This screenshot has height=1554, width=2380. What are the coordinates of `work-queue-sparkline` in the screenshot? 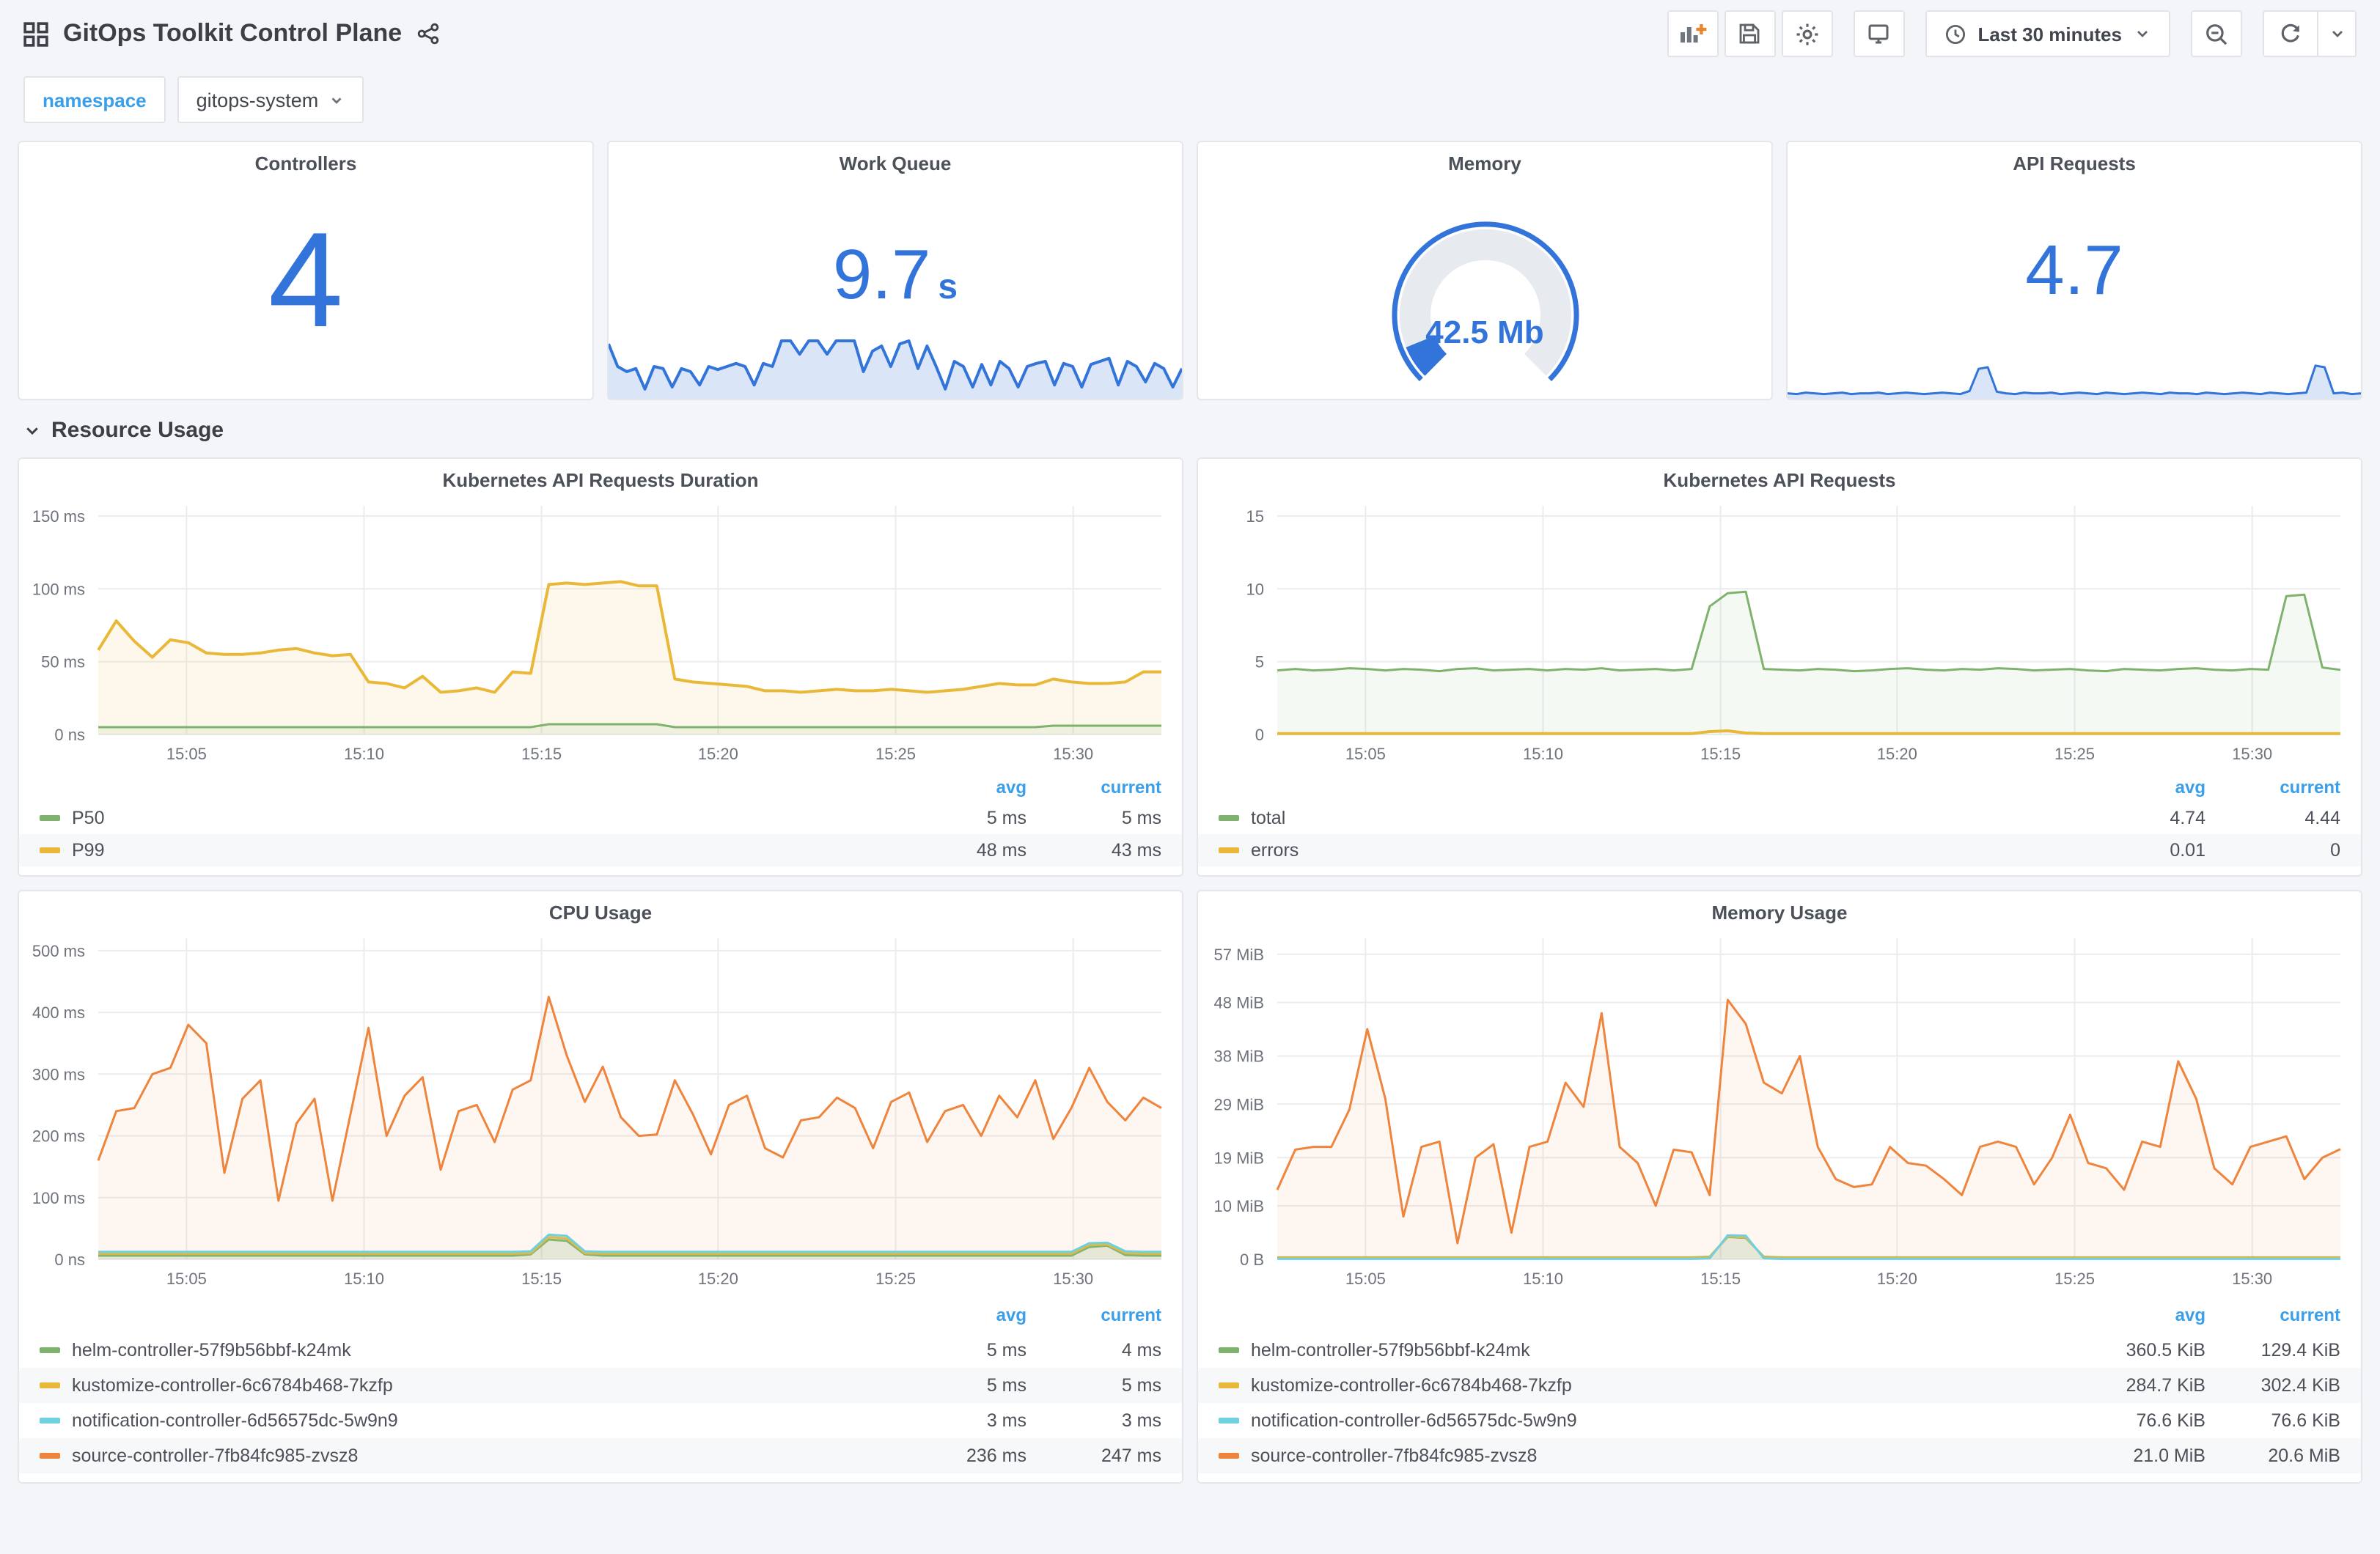 It's located at (896, 346).